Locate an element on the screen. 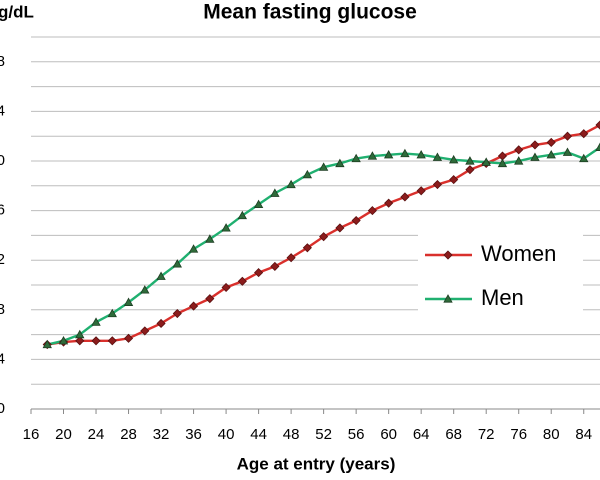 This screenshot has height=480, width=600. x-tick-label: 76 is located at coordinates (518, 434).